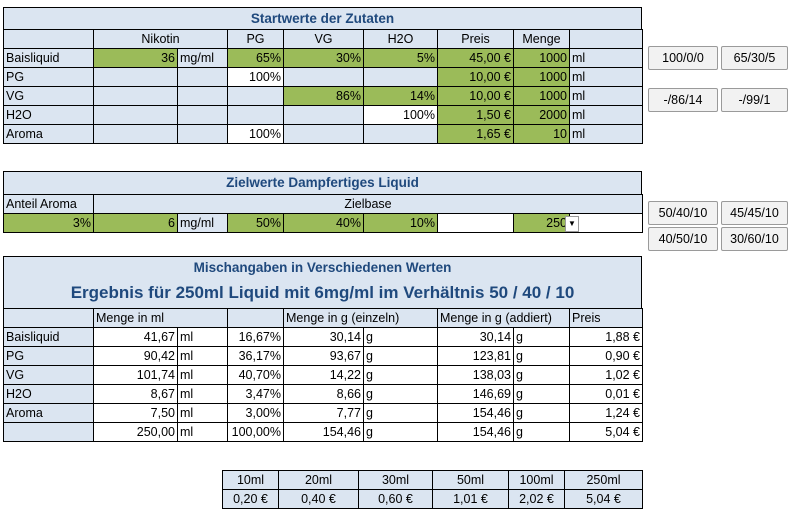 This screenshot has height=513, width=796. Describe the element at coordinates (255, 58) in the screenshot. I see `pg-cell: 65%` at that location.